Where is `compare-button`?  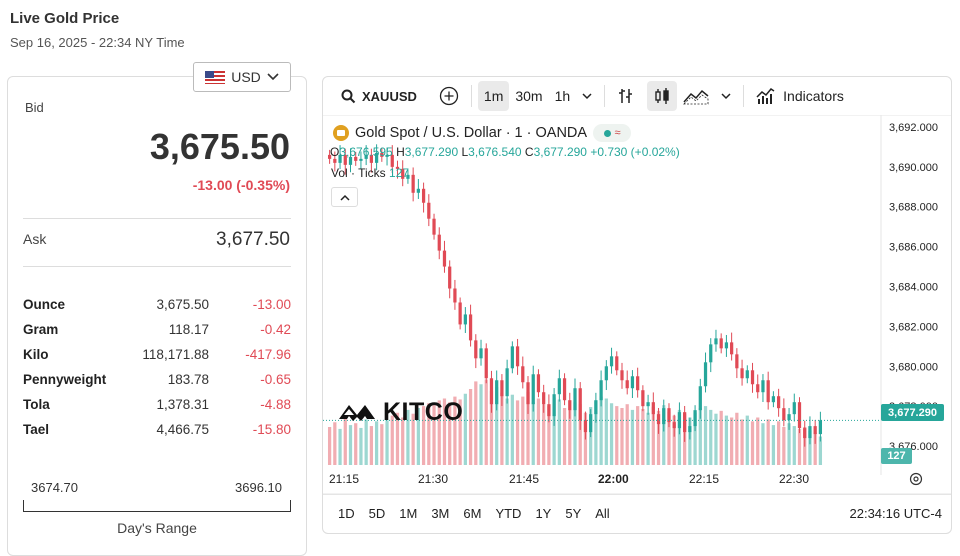
compare-button is located at coordinates (449, 96).